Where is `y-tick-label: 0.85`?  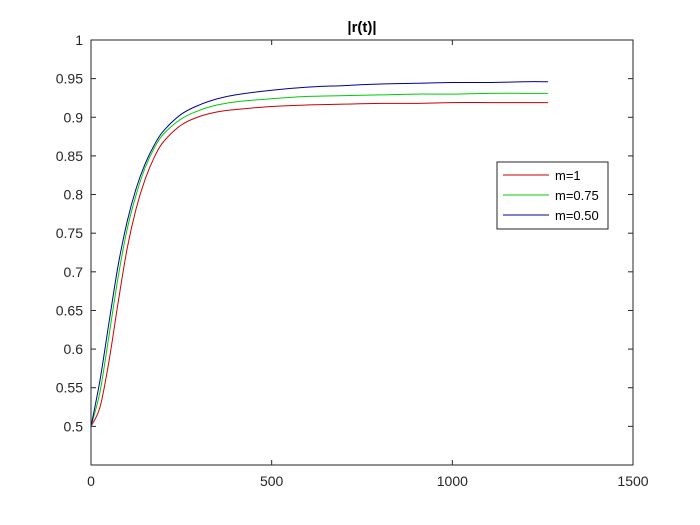
y-tick-label: 0.85 is located at coordinates (69, 156).